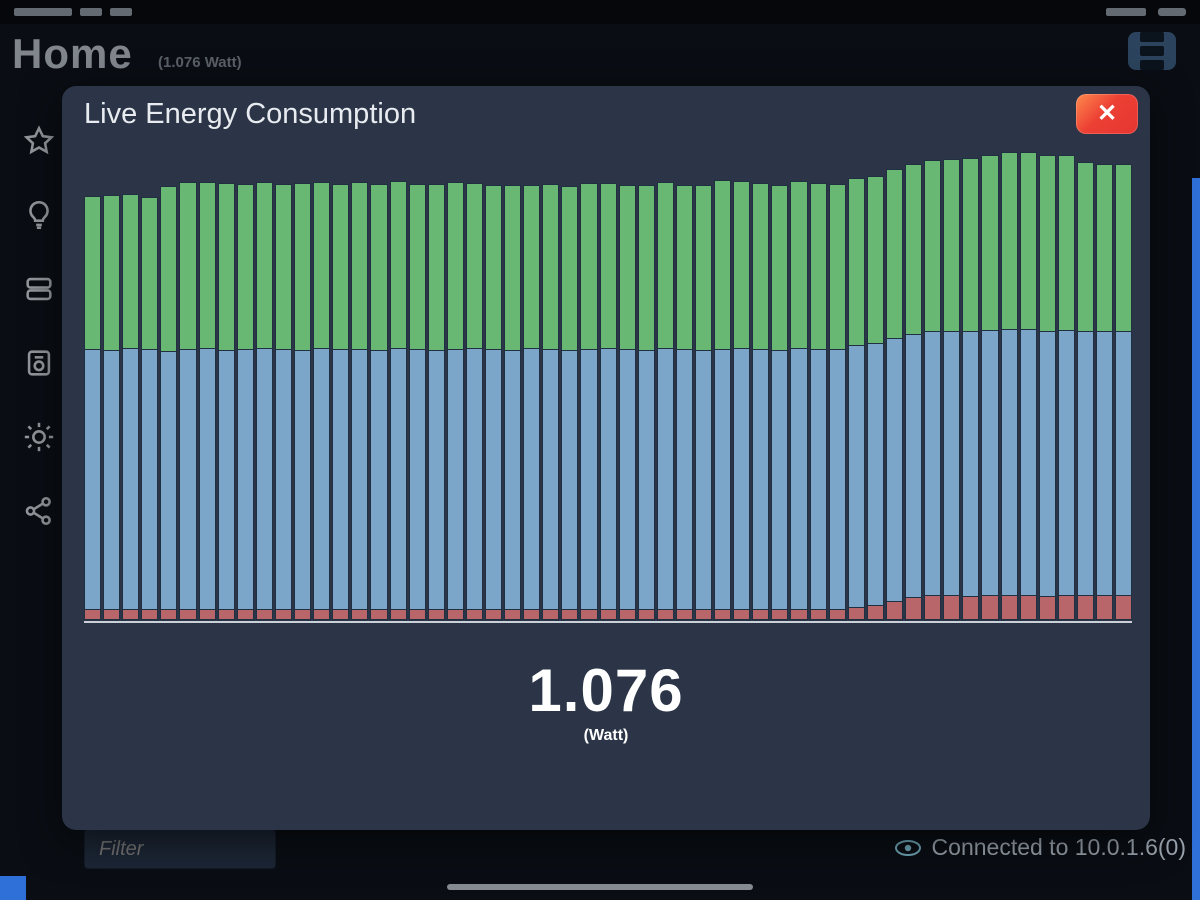  What do you see at coordinates (1172, 12) in the screenshot?
I see `battery-icon` at bounding box center [1172, 12].